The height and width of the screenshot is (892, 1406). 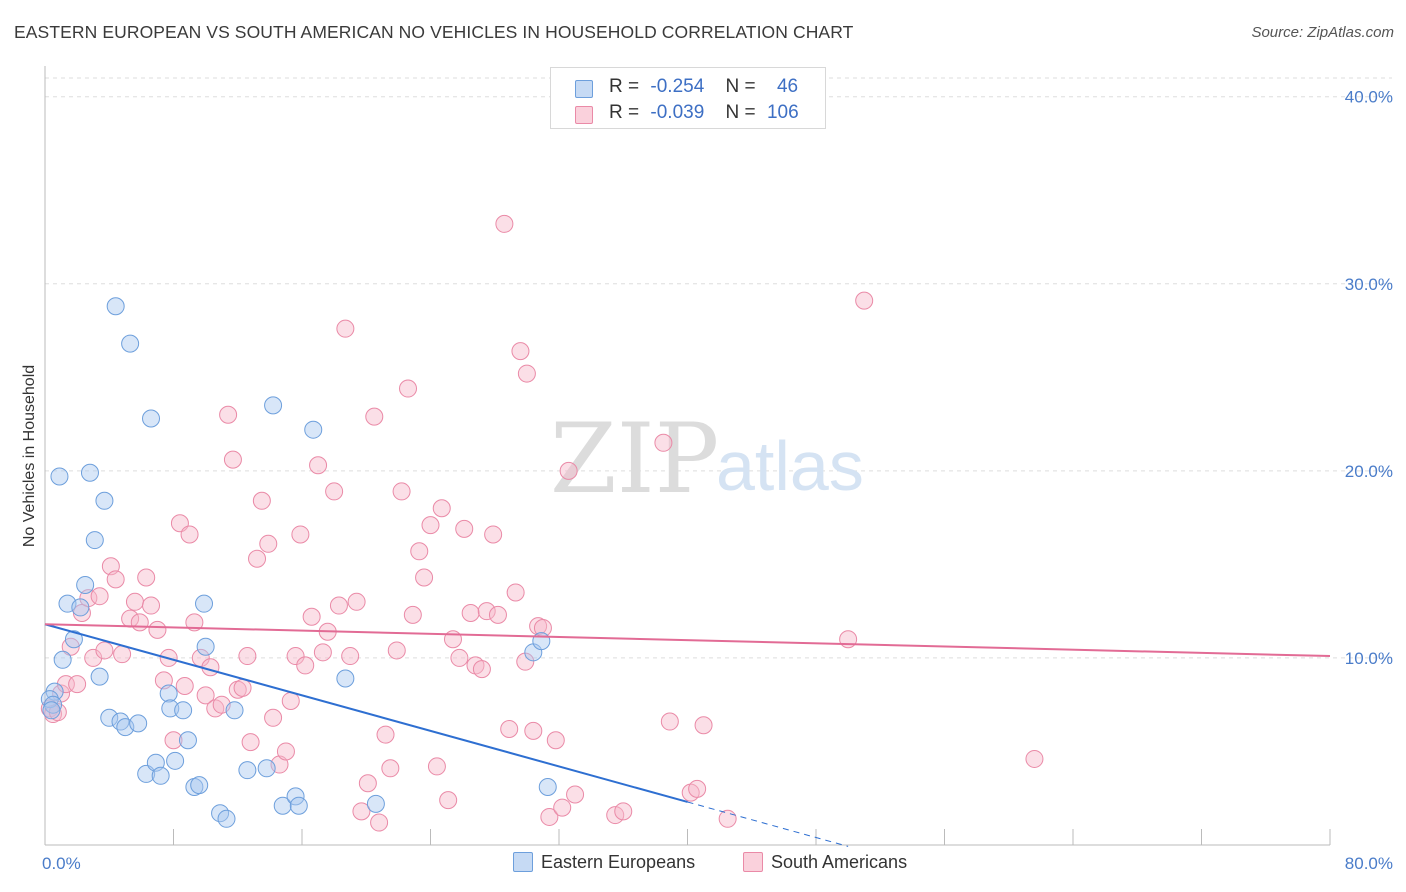 I want to click on bottom-legend-label: Eastern Europeans, so click(x=618, y=862).